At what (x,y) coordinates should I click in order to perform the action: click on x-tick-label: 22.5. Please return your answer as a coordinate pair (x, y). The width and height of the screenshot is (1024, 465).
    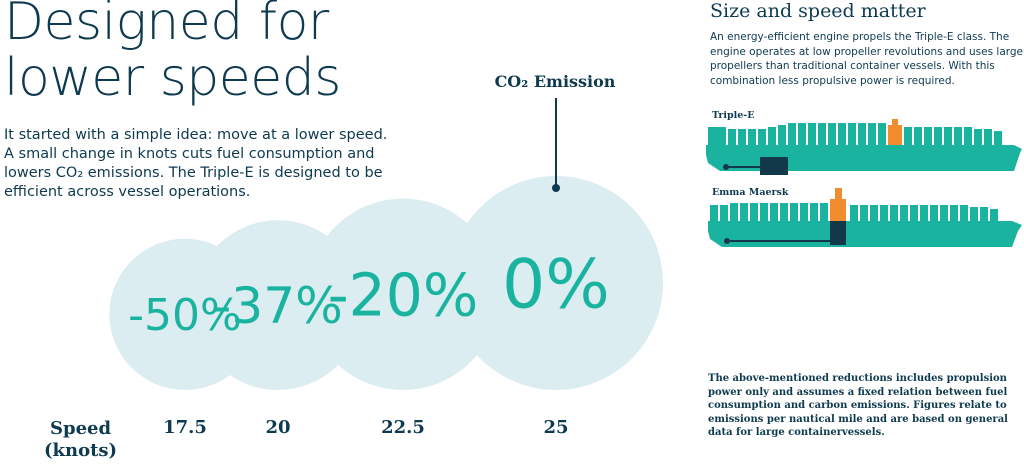
    Looking at the image, I should click on (403, 427).